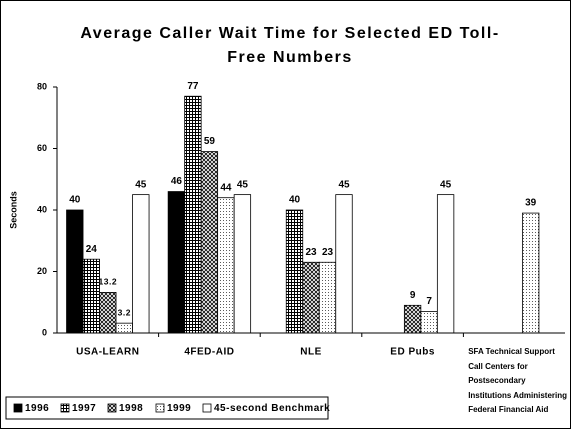 The width and height of the screenshot is (571, 429). What do you see at coordinates (177, 181) in the screenshot?
I see `data-label: 46` at bounding box center [177, 181].